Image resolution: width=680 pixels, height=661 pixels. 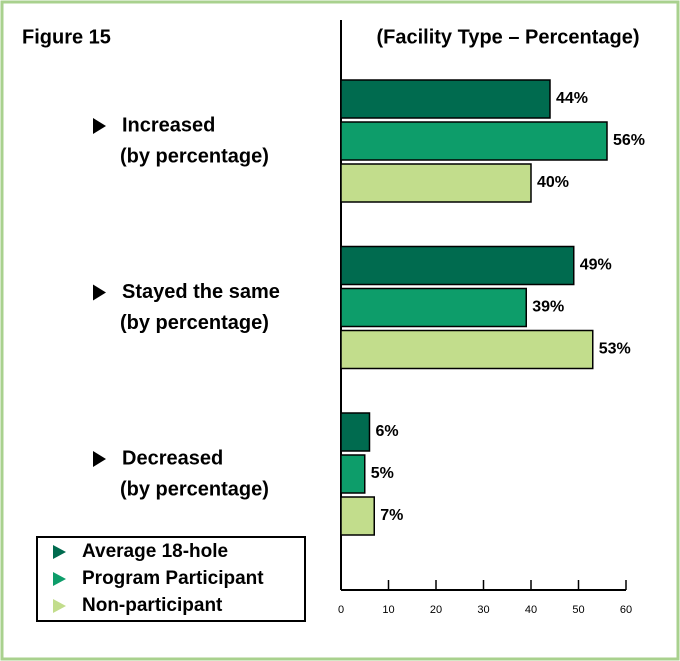 What do you see at coordinates (615, 349) in the screenshot?
I see `value-label: 53%` at bounding box center [615, 349].